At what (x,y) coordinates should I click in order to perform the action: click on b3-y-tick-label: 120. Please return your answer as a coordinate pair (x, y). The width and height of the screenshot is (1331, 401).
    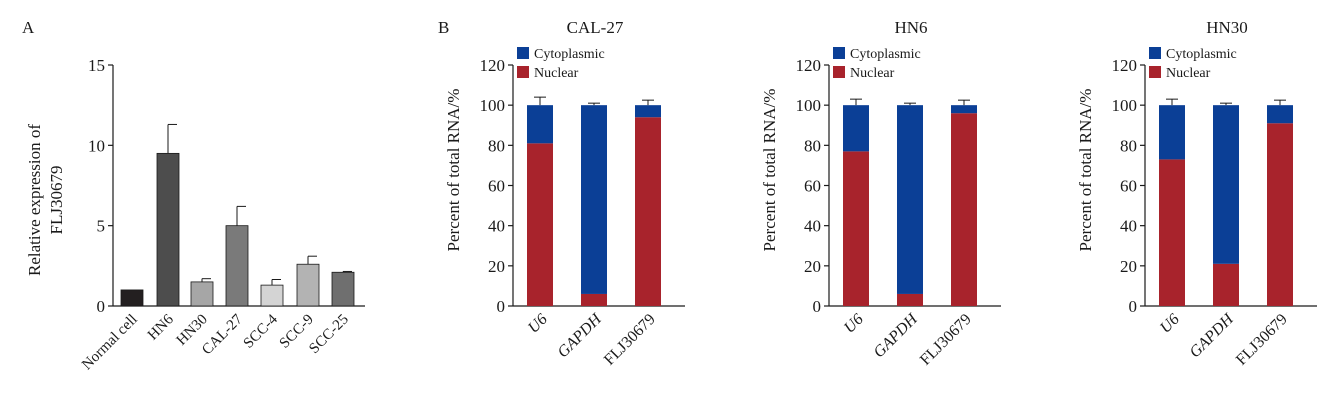
    Looking at the image, I should click on (1125, 65).